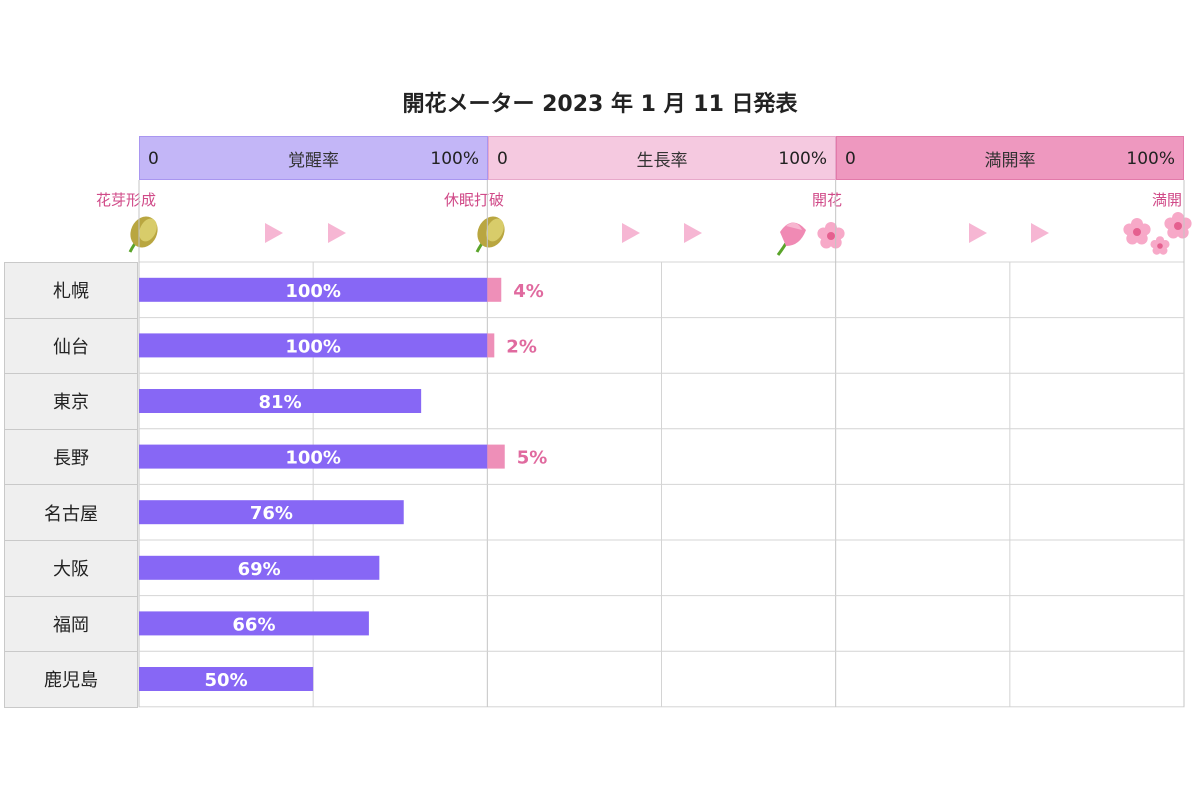  Describe the element at coordinates (528, 291) in the screenshot. I see `bar-label-growth: 4%` at that location.